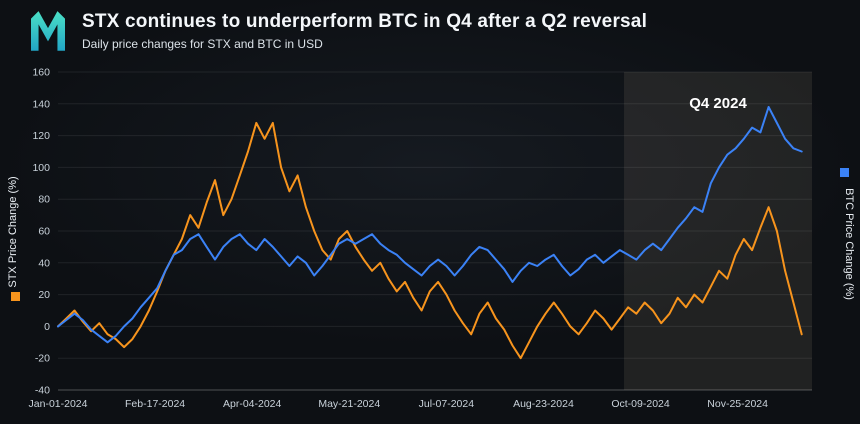 This screenshot has width=860, height=424. What do you see at coordinates (447, 404) in the screenshot?
I see `x-tick-label: Jul-07-2024` at bounding box center [447, 404].